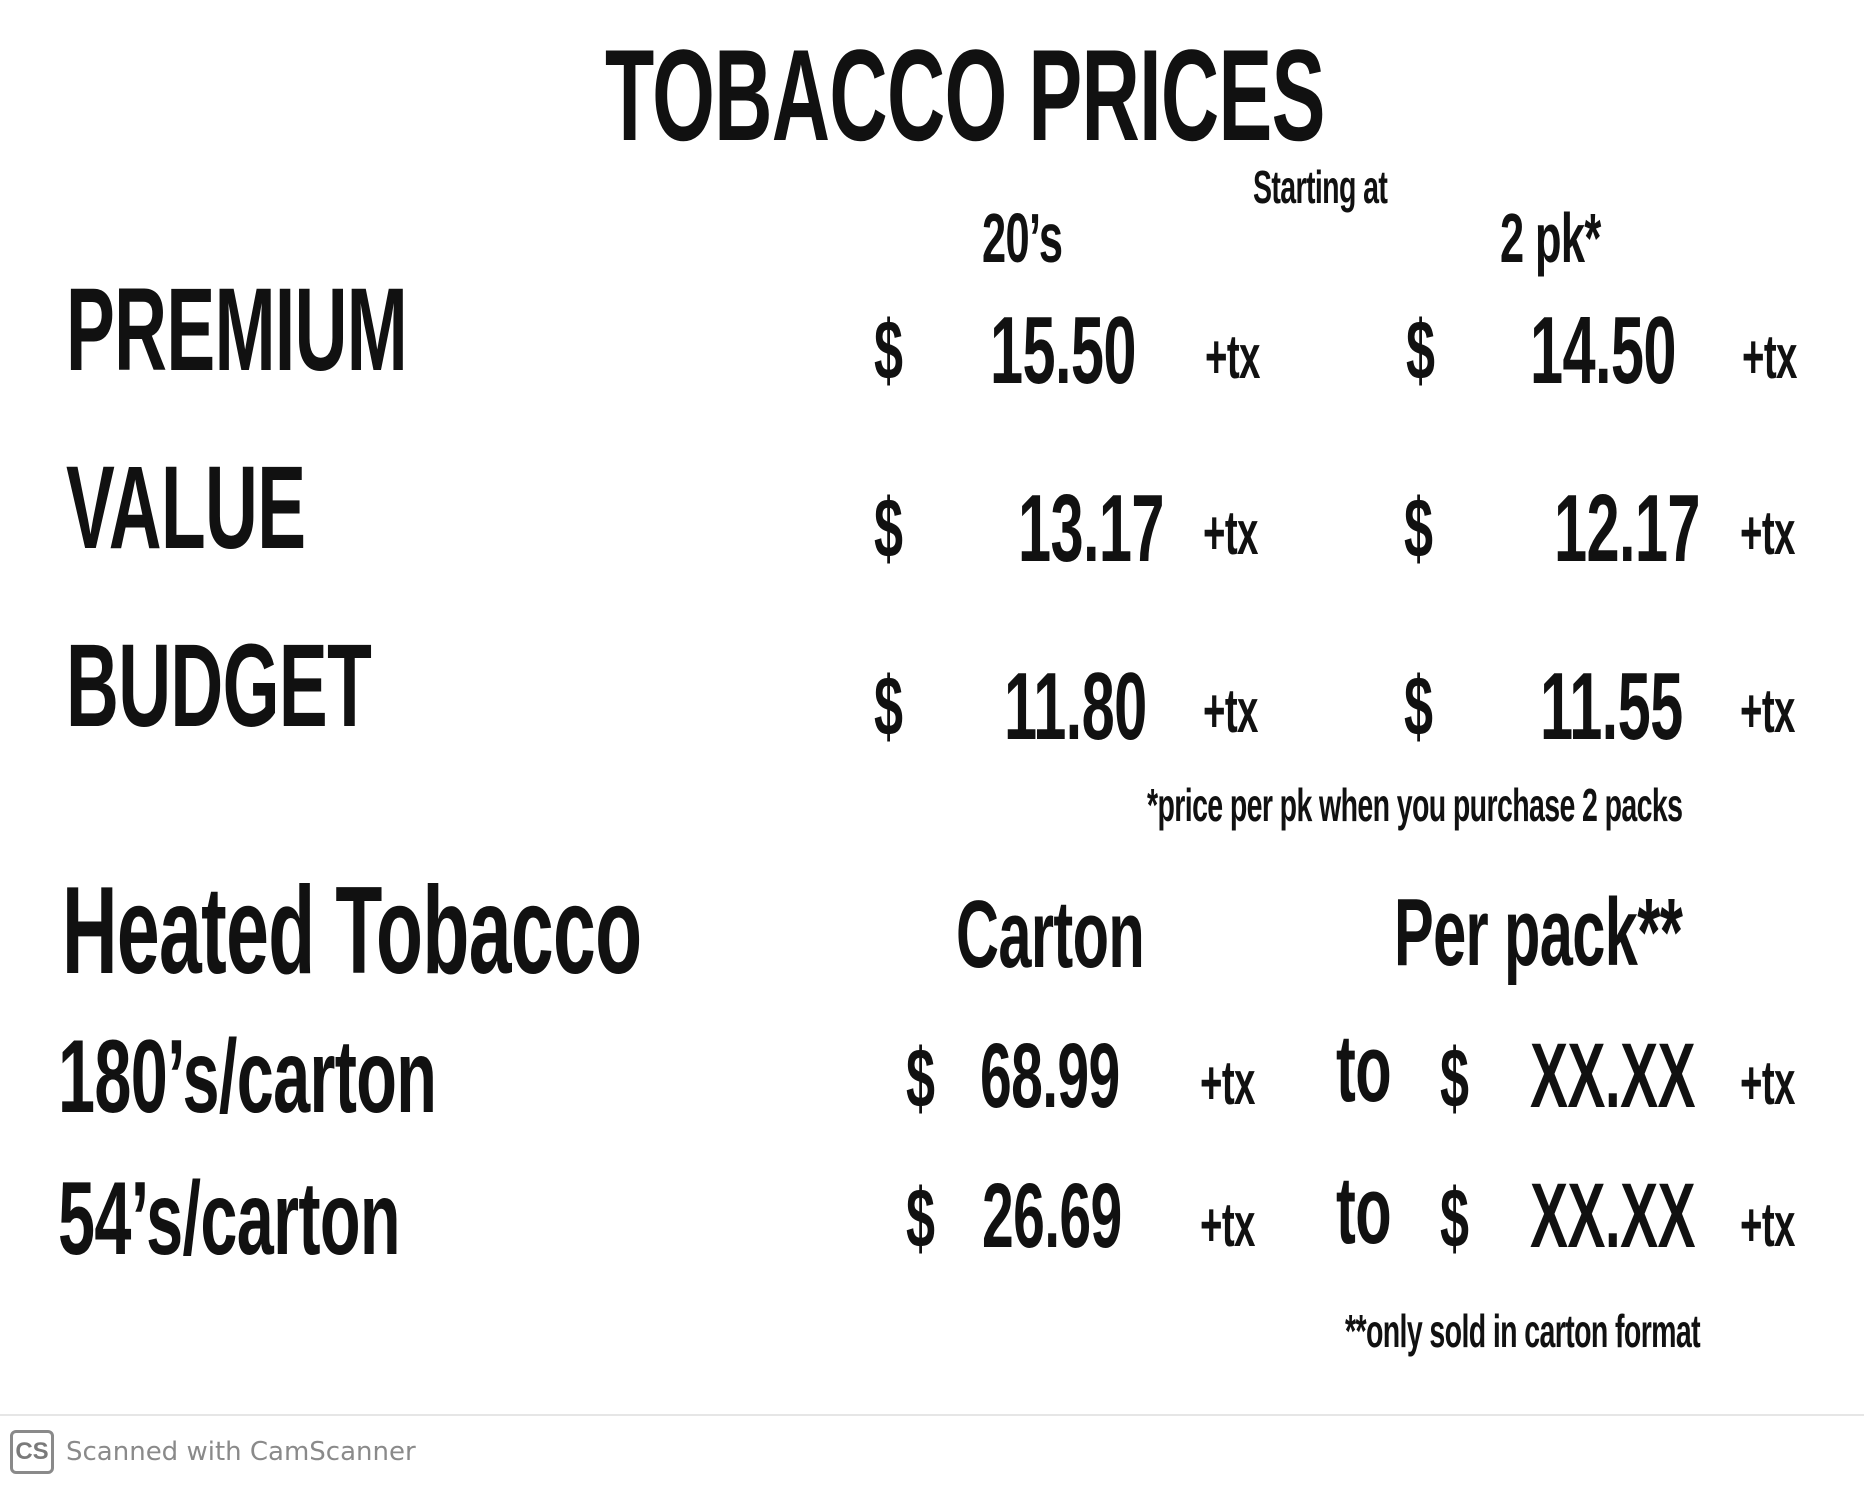  What do you see at coordinates (1091, 528) in the screenshot?
I see `price-value-20s: 13.17` at bounding box center [1091, 528].